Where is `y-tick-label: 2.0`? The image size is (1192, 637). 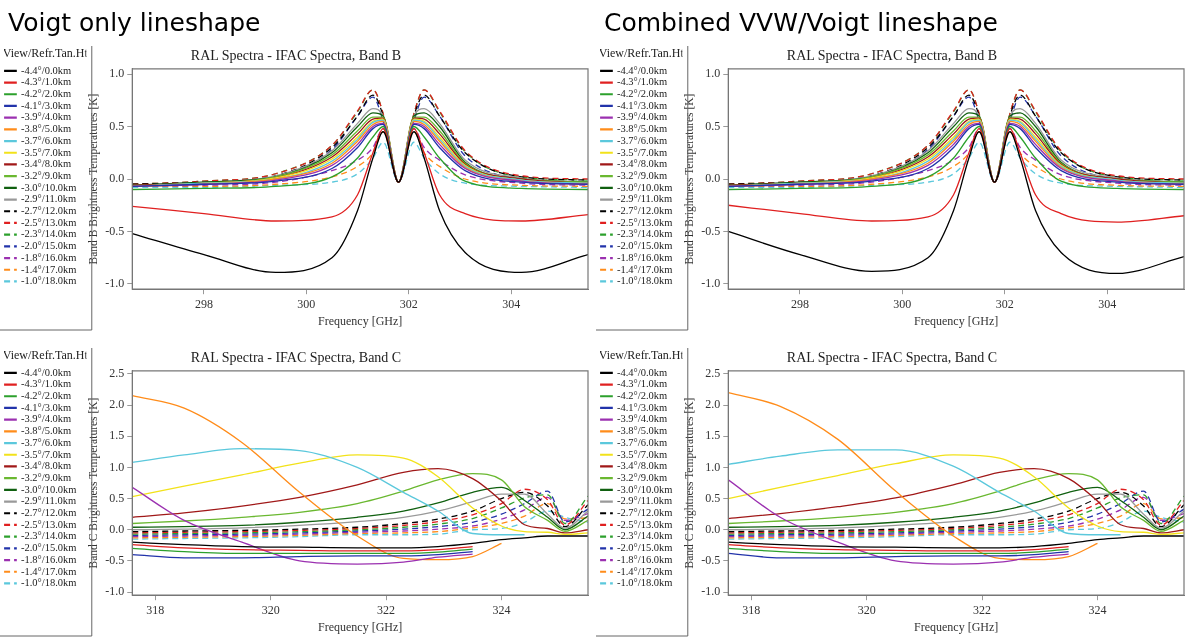
y-tick-label: 2.0 is located at coordinates (117, 404).